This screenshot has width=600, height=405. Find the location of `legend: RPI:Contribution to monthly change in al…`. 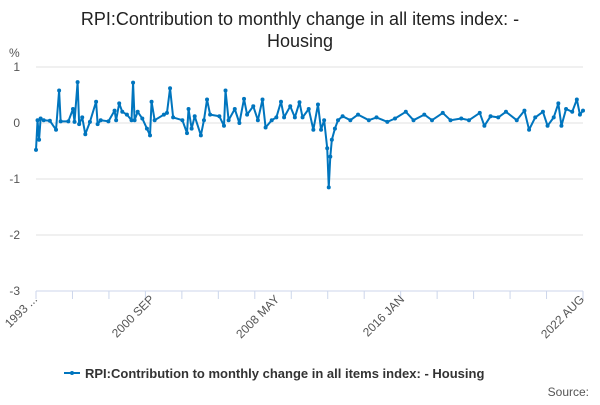

legend: RPI:Contribution to monthly change in al… is located at coordinates (274, 373).